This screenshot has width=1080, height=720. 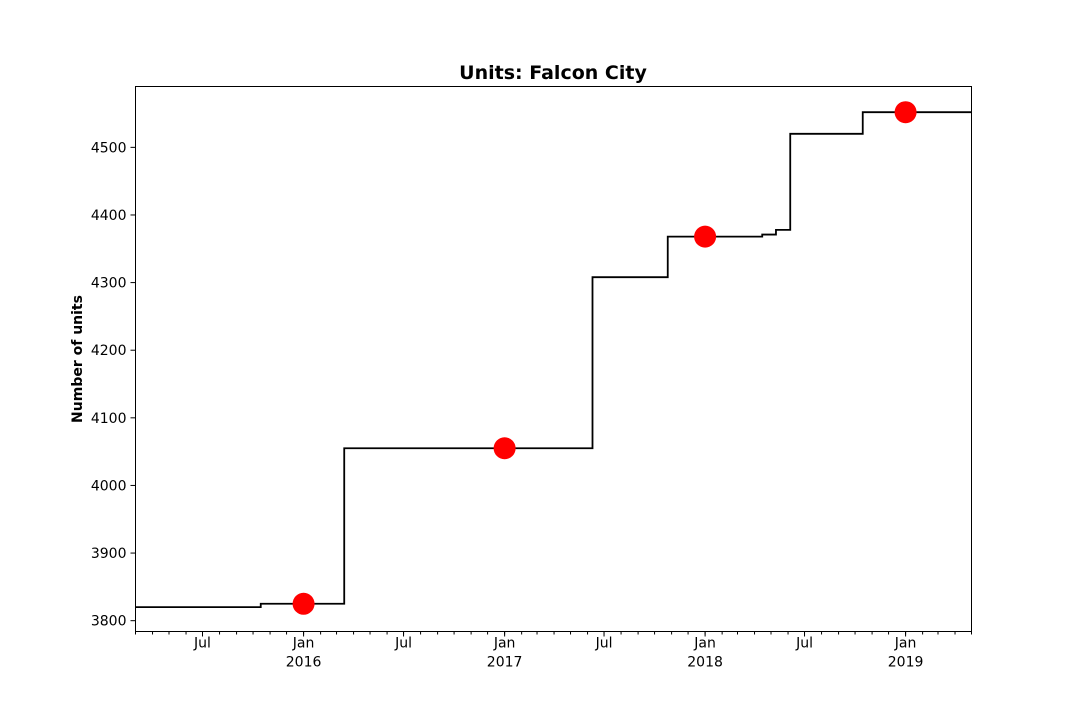 What do you see at coordinates (109, 622) in the screenshot?
I see `y-tick-label: 3800` at bounding box center [109, 622].